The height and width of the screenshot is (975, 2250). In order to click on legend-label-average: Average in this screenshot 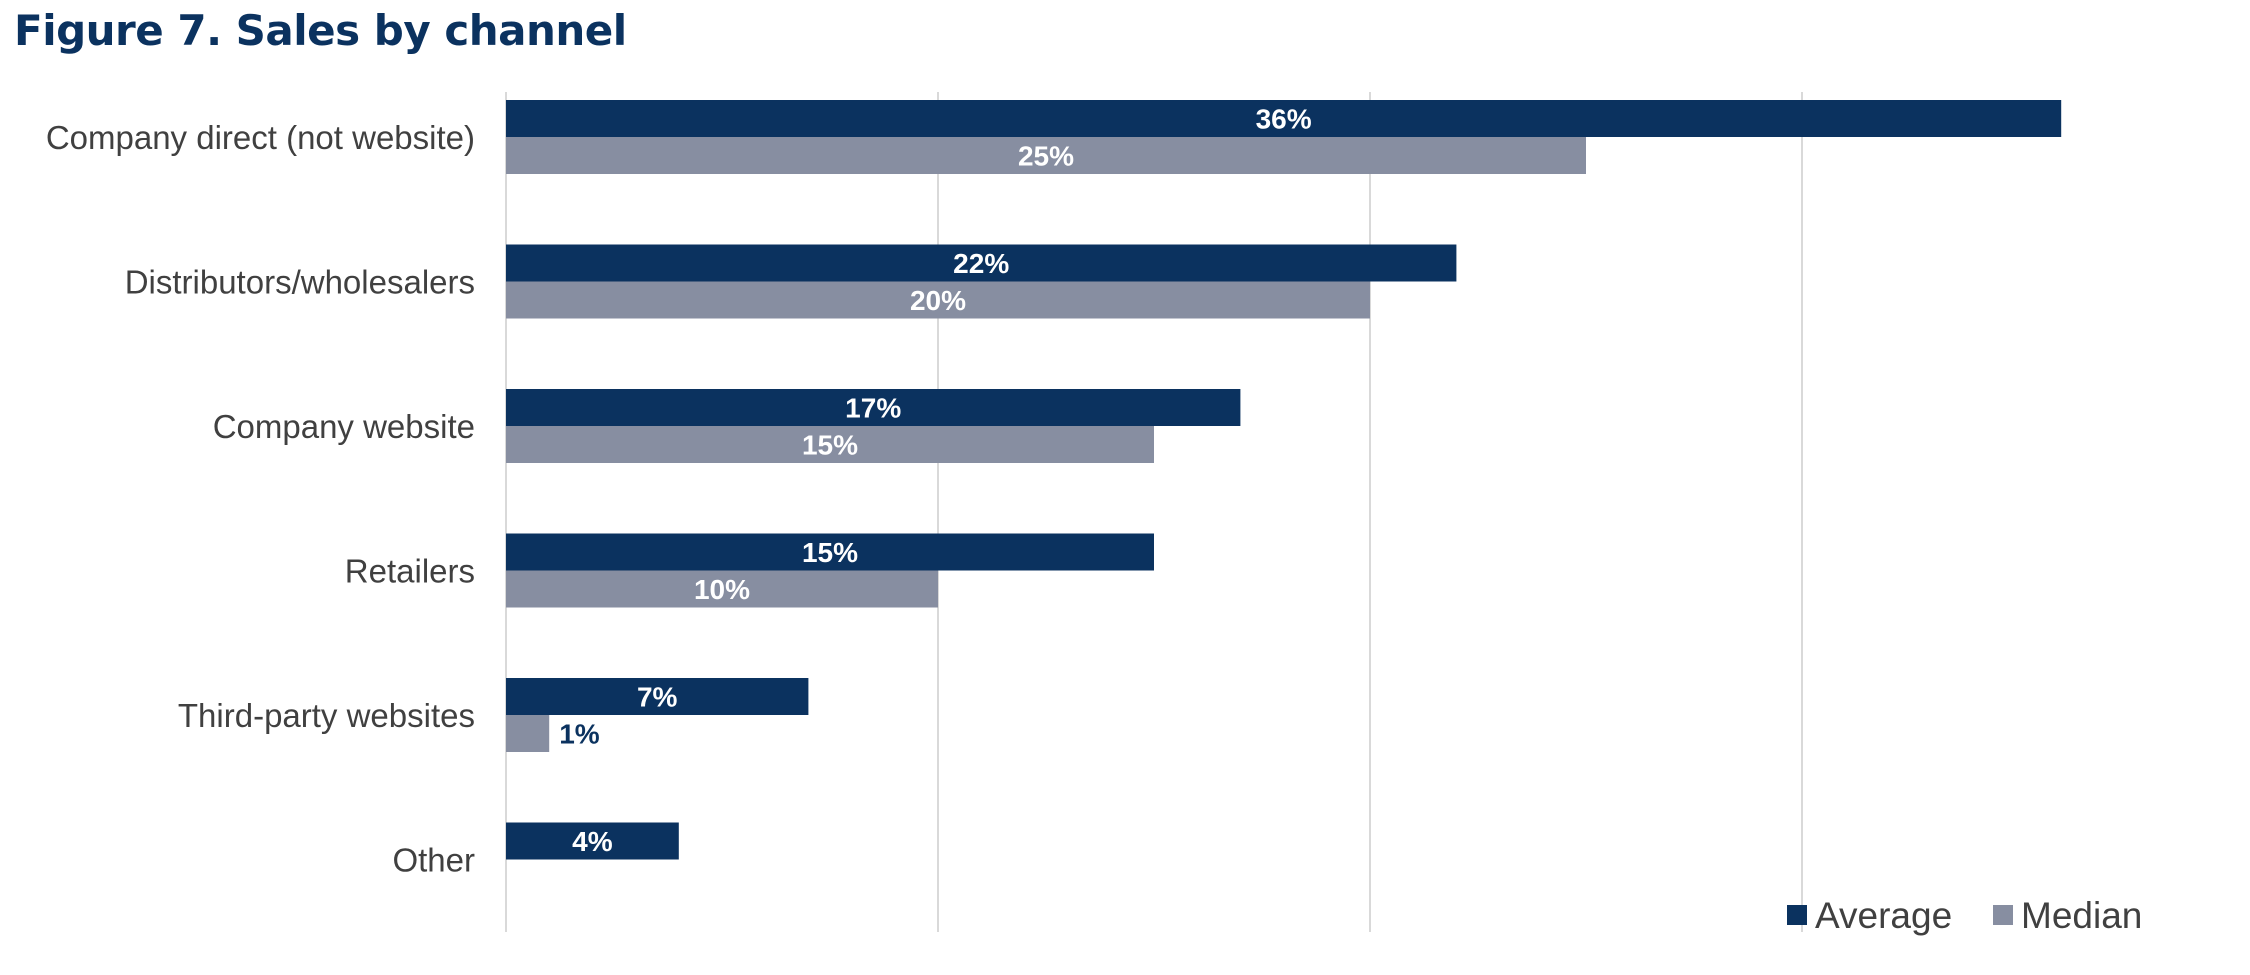, I will do `click(1883, 915)`.